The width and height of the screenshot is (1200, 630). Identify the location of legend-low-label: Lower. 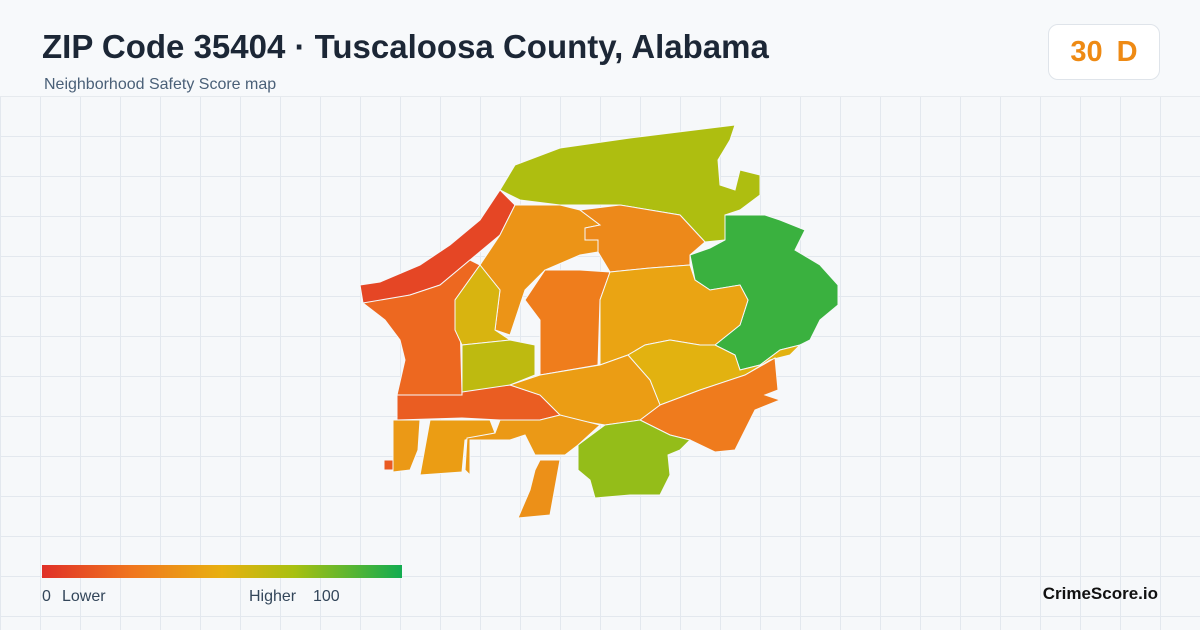
(84, 596).